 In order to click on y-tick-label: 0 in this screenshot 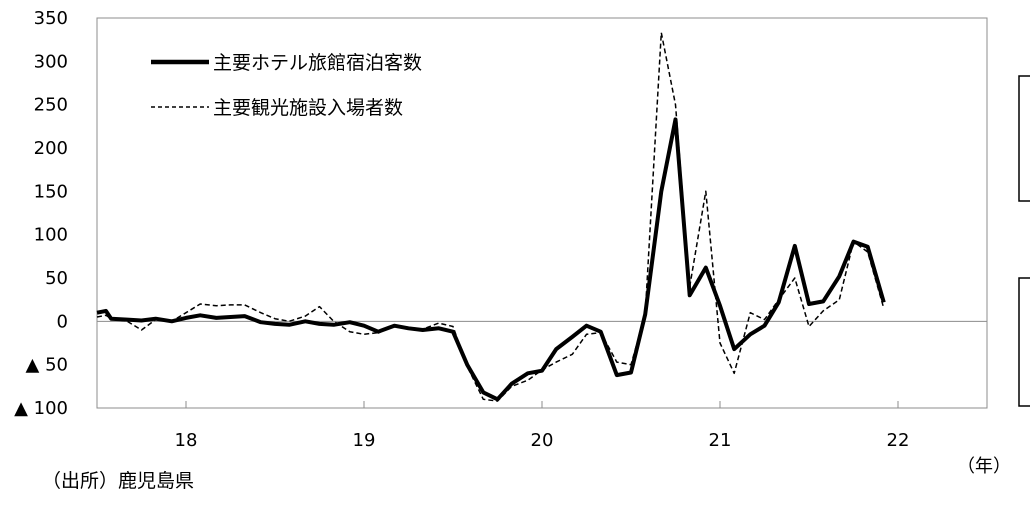, I will do `click(62, 321)`.